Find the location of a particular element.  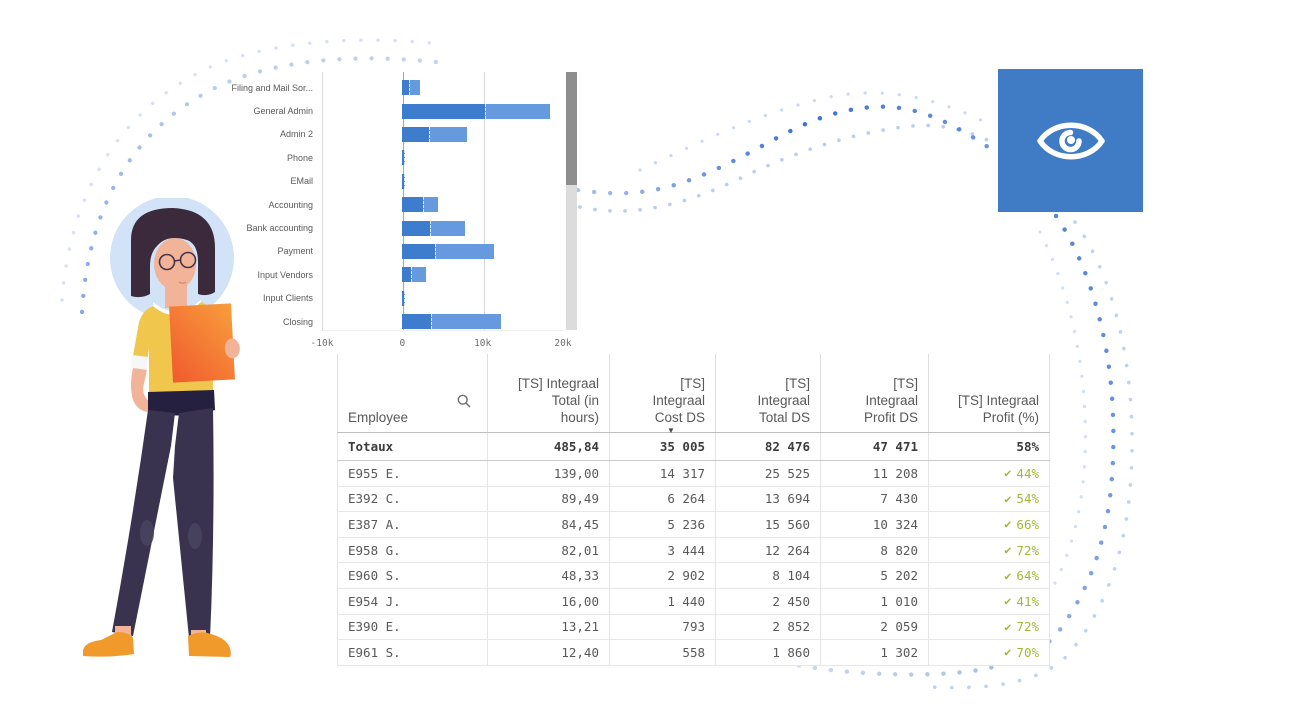

folder is located at coordinates (204, 343).